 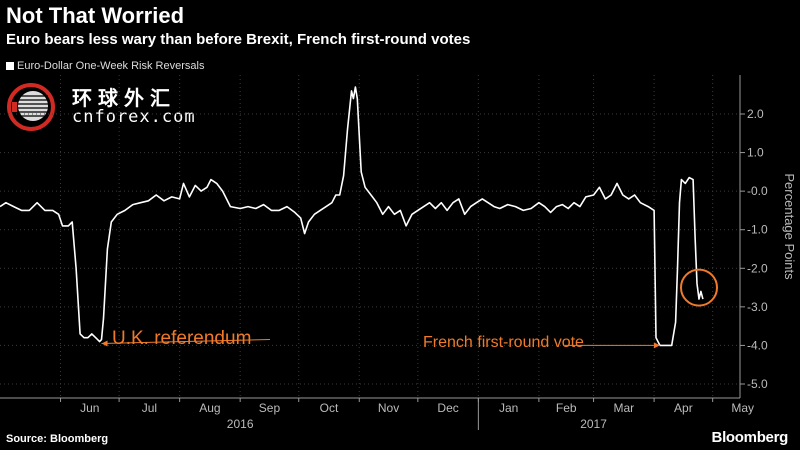 I want to click on brand-logo: Bloomberg, so click(x=750, y=437).